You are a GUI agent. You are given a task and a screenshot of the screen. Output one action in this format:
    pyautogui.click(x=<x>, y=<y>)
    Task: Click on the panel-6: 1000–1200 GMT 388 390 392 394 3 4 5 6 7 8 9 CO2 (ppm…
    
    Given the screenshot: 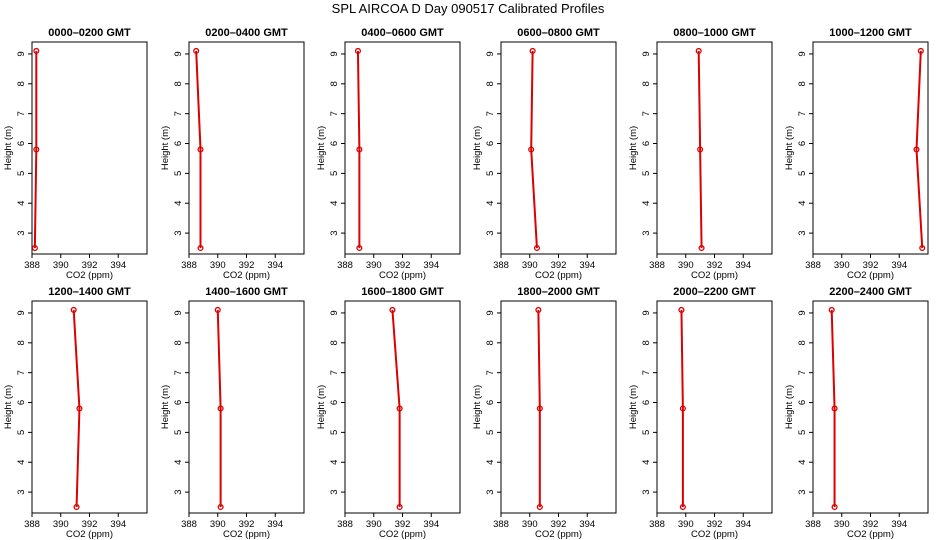 What is the action you would take?
    pyautogui.click(x=856, y=154)
    